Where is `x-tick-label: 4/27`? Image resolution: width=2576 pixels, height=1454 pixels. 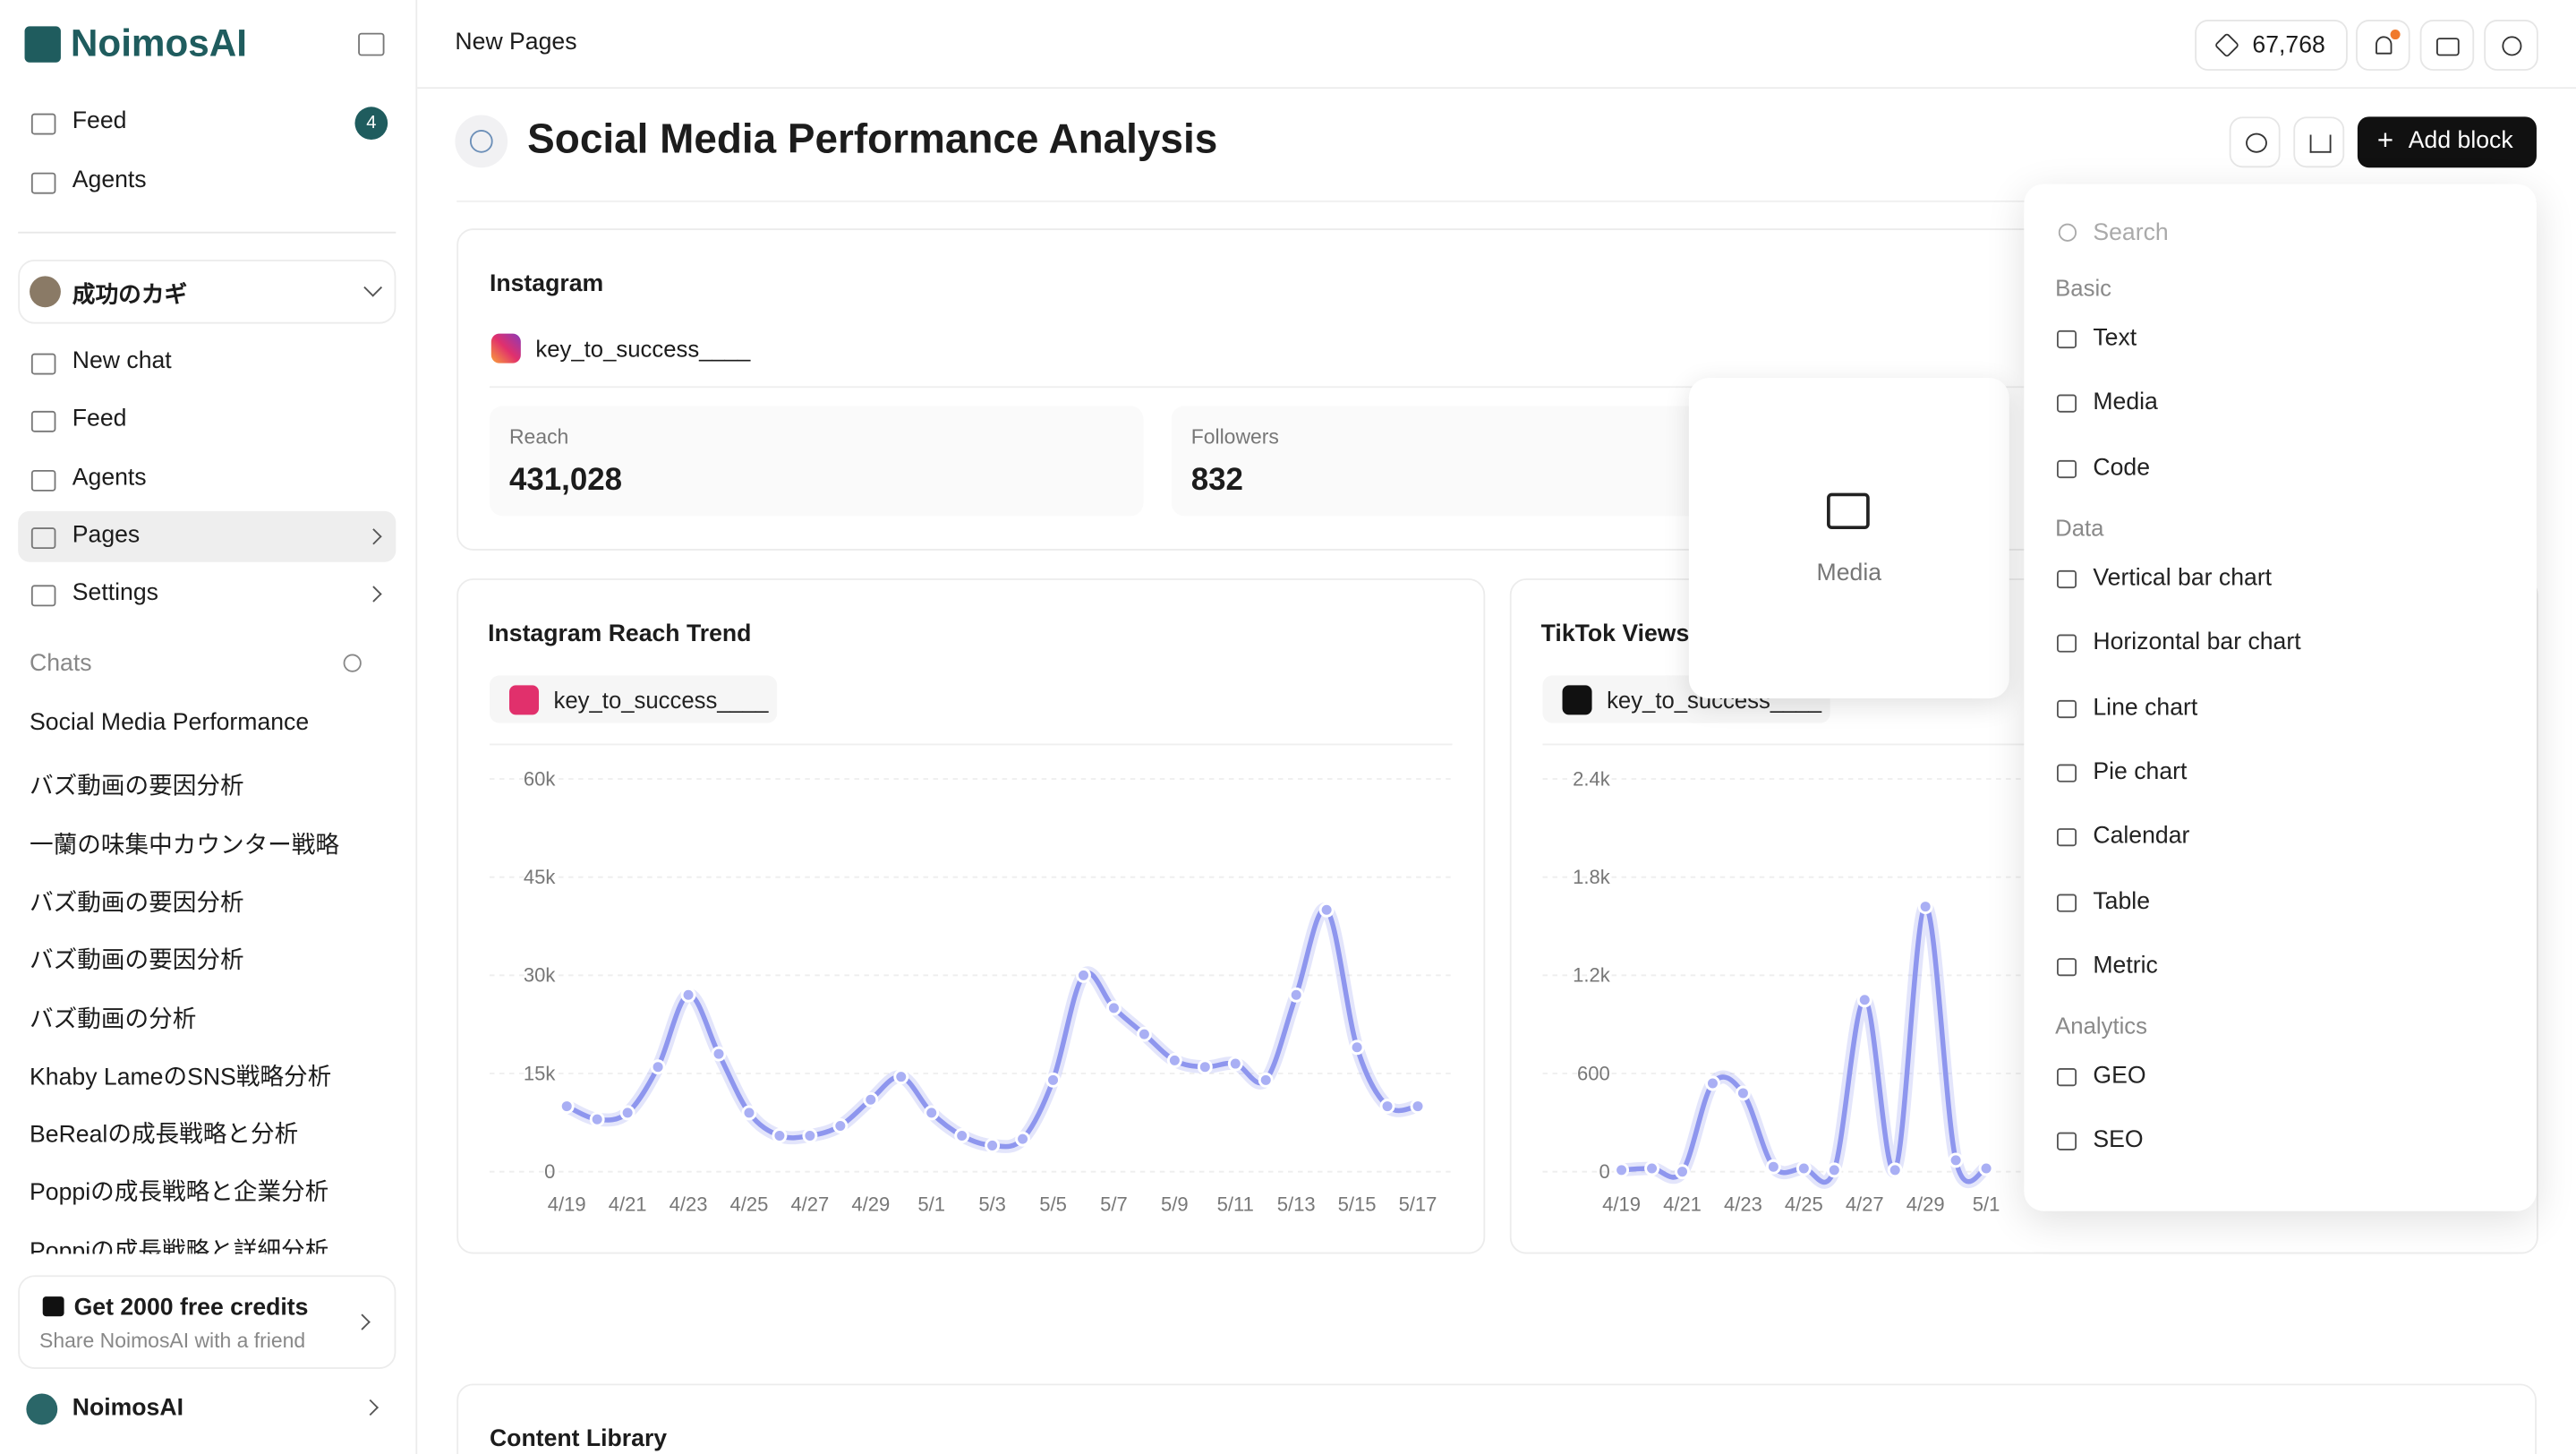
x-tick-label: 4/27 is located at coordinates (809, 1204).